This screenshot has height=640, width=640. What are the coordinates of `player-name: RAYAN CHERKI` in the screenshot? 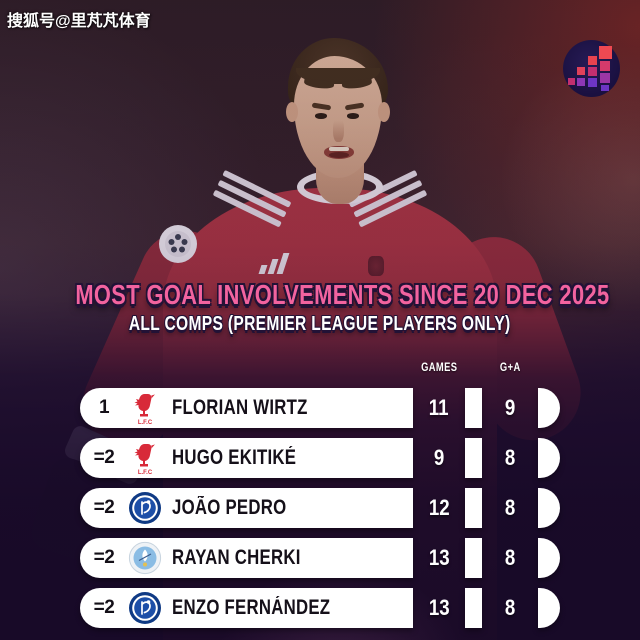 It's located at (236, 557).